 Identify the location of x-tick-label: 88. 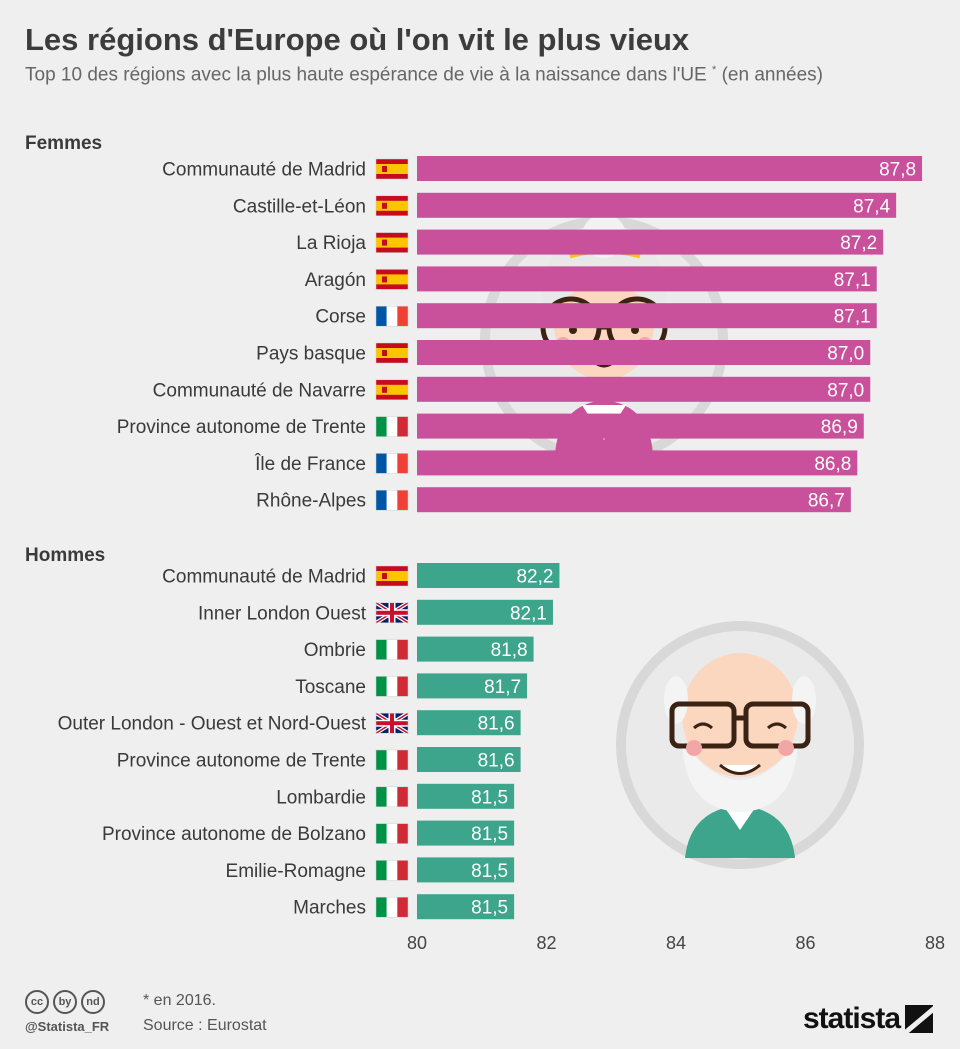
(935, 943).